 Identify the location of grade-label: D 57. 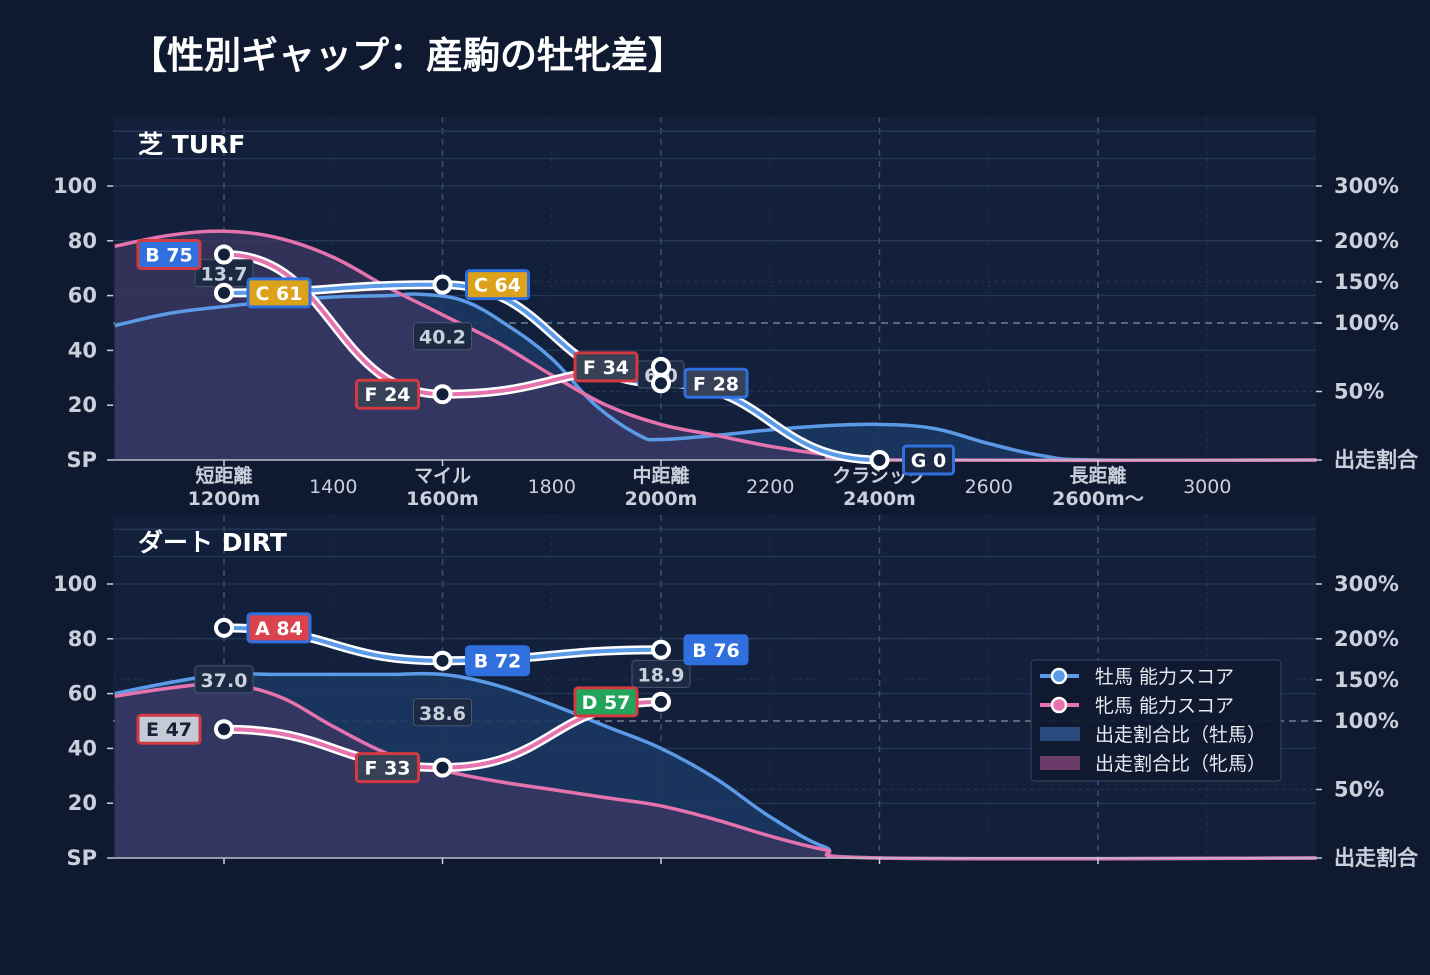
(606, 703).